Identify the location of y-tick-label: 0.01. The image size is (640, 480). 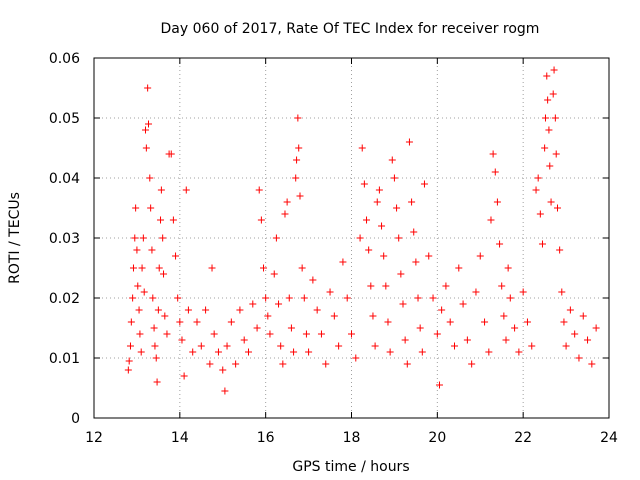
(64, 359).